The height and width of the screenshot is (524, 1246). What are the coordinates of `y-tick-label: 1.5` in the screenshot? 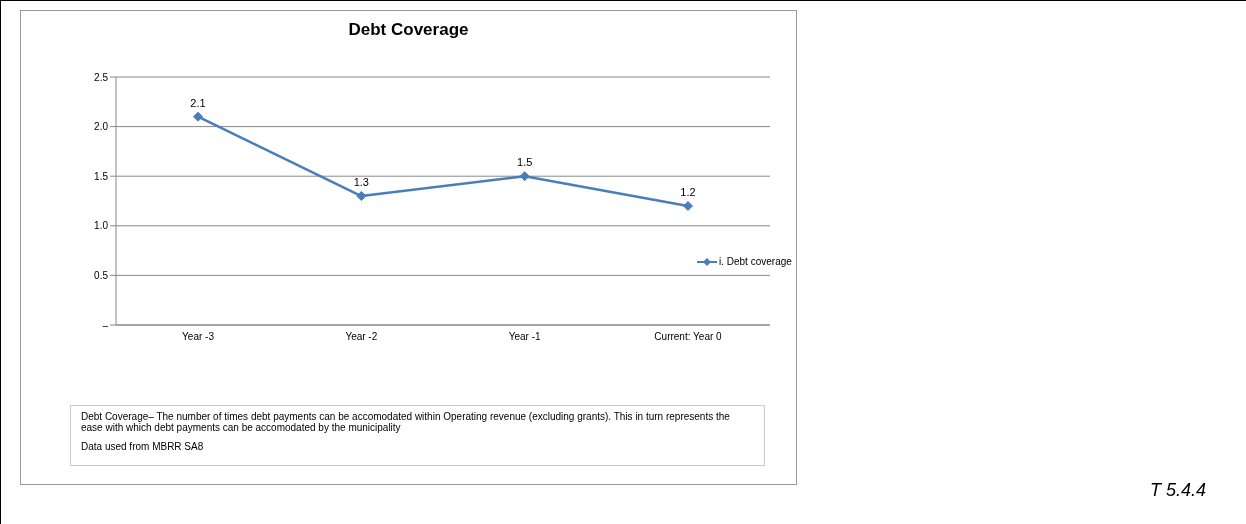 It's located at (101, 176).